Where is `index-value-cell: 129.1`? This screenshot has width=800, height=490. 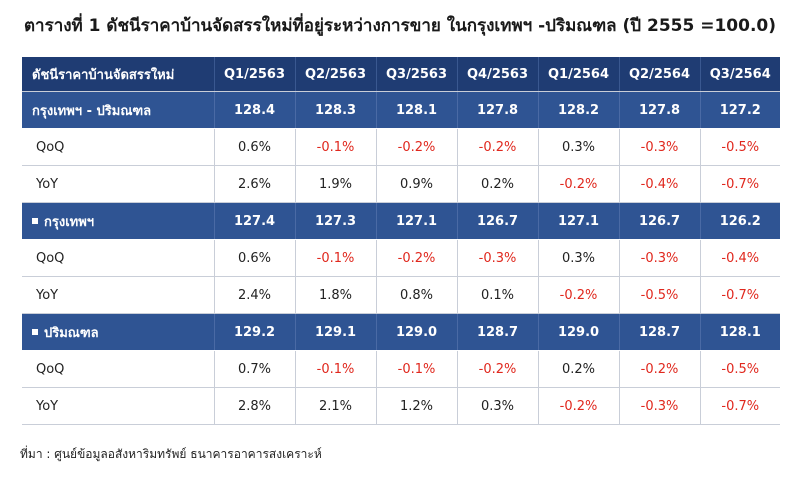 index-value-cell: 129.1 is located at coordinates (336, 332).